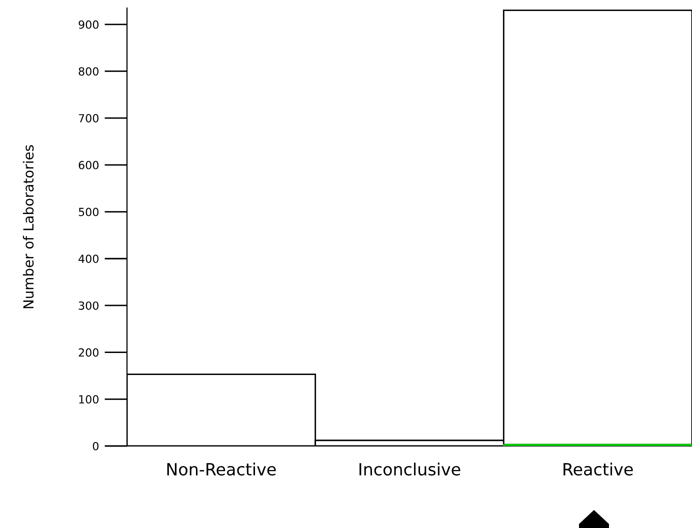  What do you see at coordinates (88, 118) in the screenshot?
I see `y-tick-label: 700` at bounding box center [88, 118].